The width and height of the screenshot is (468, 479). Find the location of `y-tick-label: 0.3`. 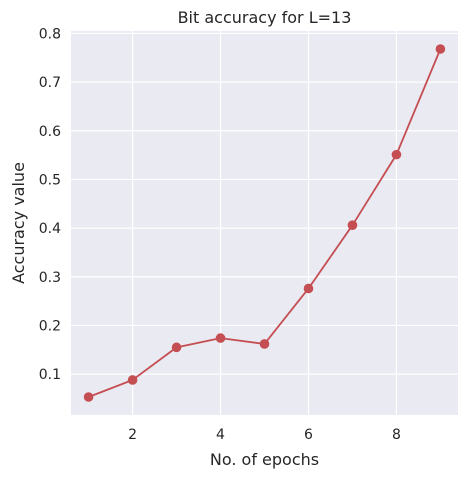

y-tick-label: 0.3 is located at coordinates (50, 278).